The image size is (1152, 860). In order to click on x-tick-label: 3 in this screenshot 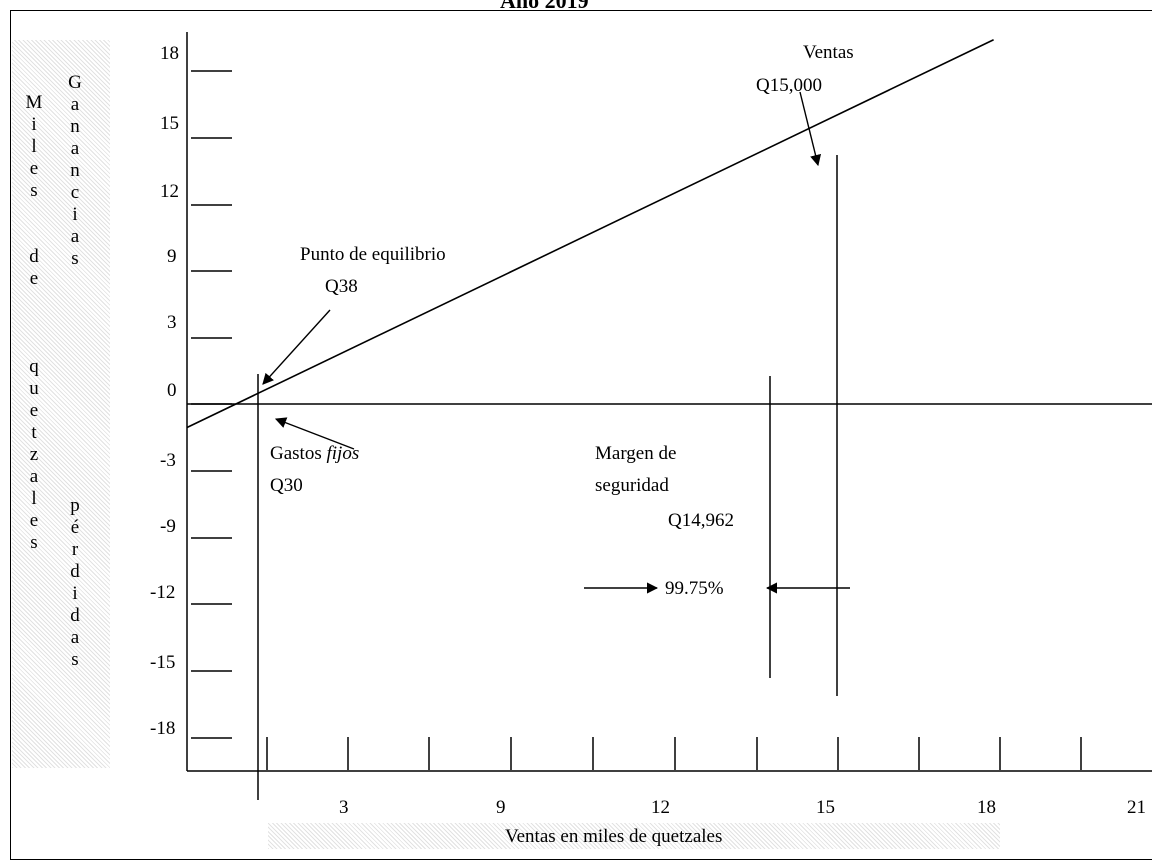, I will do `click(344, 807)`.